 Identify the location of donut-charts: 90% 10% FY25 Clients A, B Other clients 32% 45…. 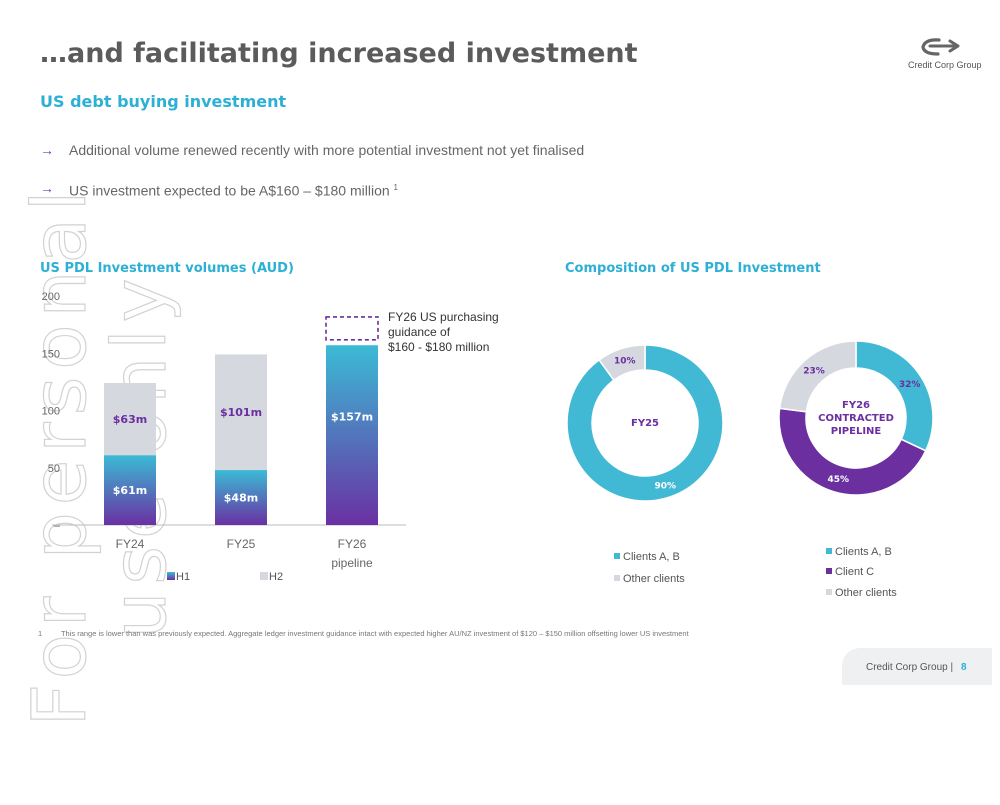
(750, 469).